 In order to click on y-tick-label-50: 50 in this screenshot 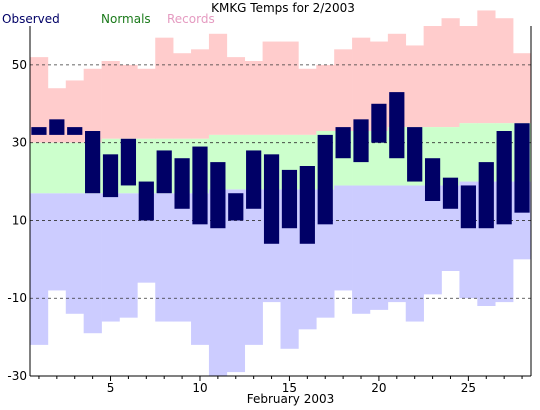, I will do `click(19, 65)`.